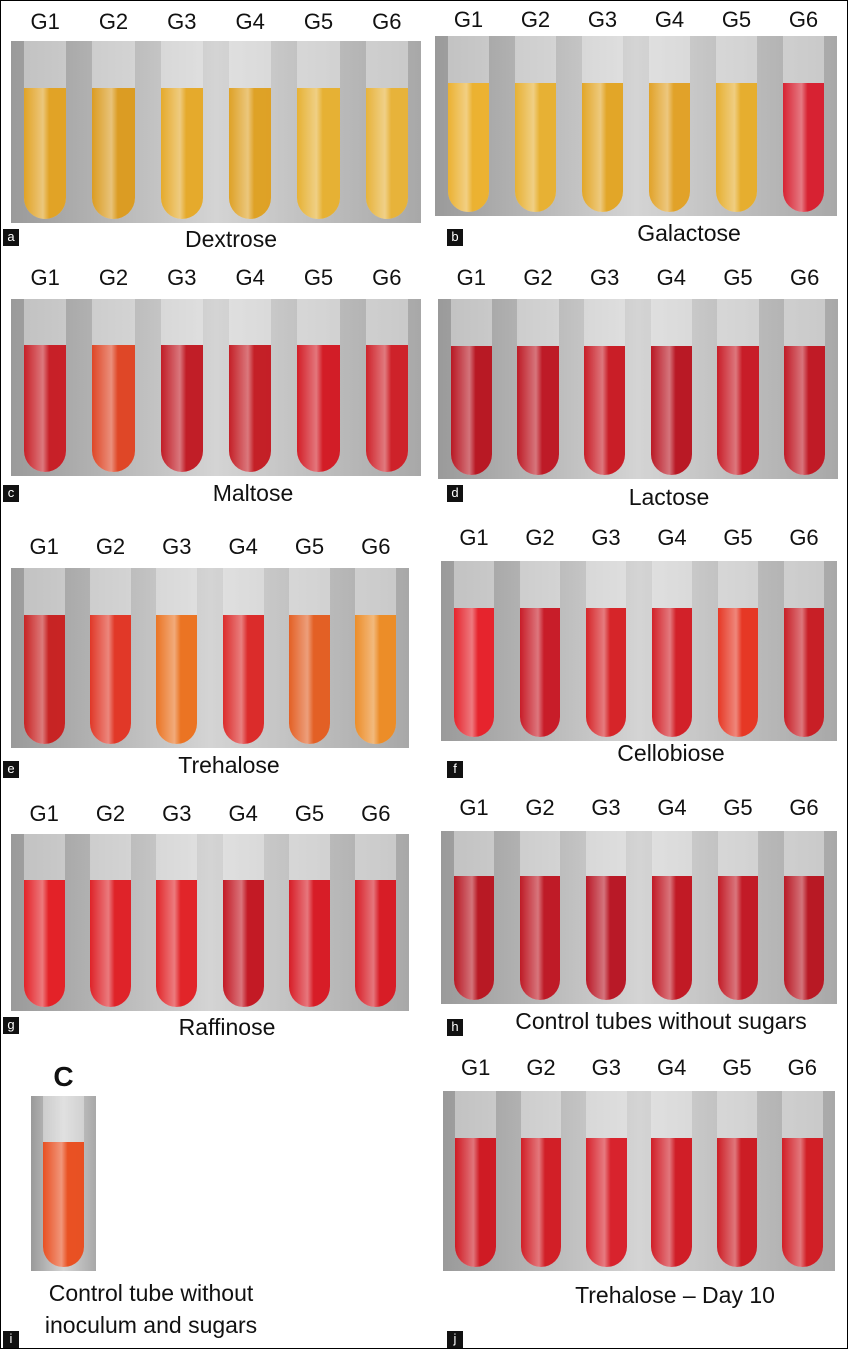 This screenshot has width=848, height=1349. I want to click on caption: Dextrose, so click(231, 239).